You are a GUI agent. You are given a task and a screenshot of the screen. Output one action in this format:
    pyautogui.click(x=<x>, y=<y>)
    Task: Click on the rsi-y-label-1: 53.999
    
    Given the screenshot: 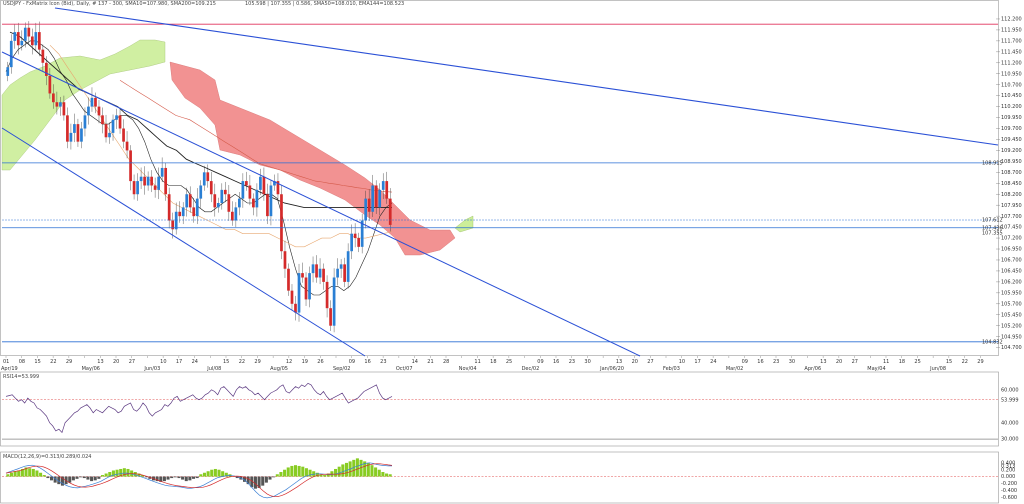 What is the action you would take?
    pyautogui.click(x=1010, y=400)
    